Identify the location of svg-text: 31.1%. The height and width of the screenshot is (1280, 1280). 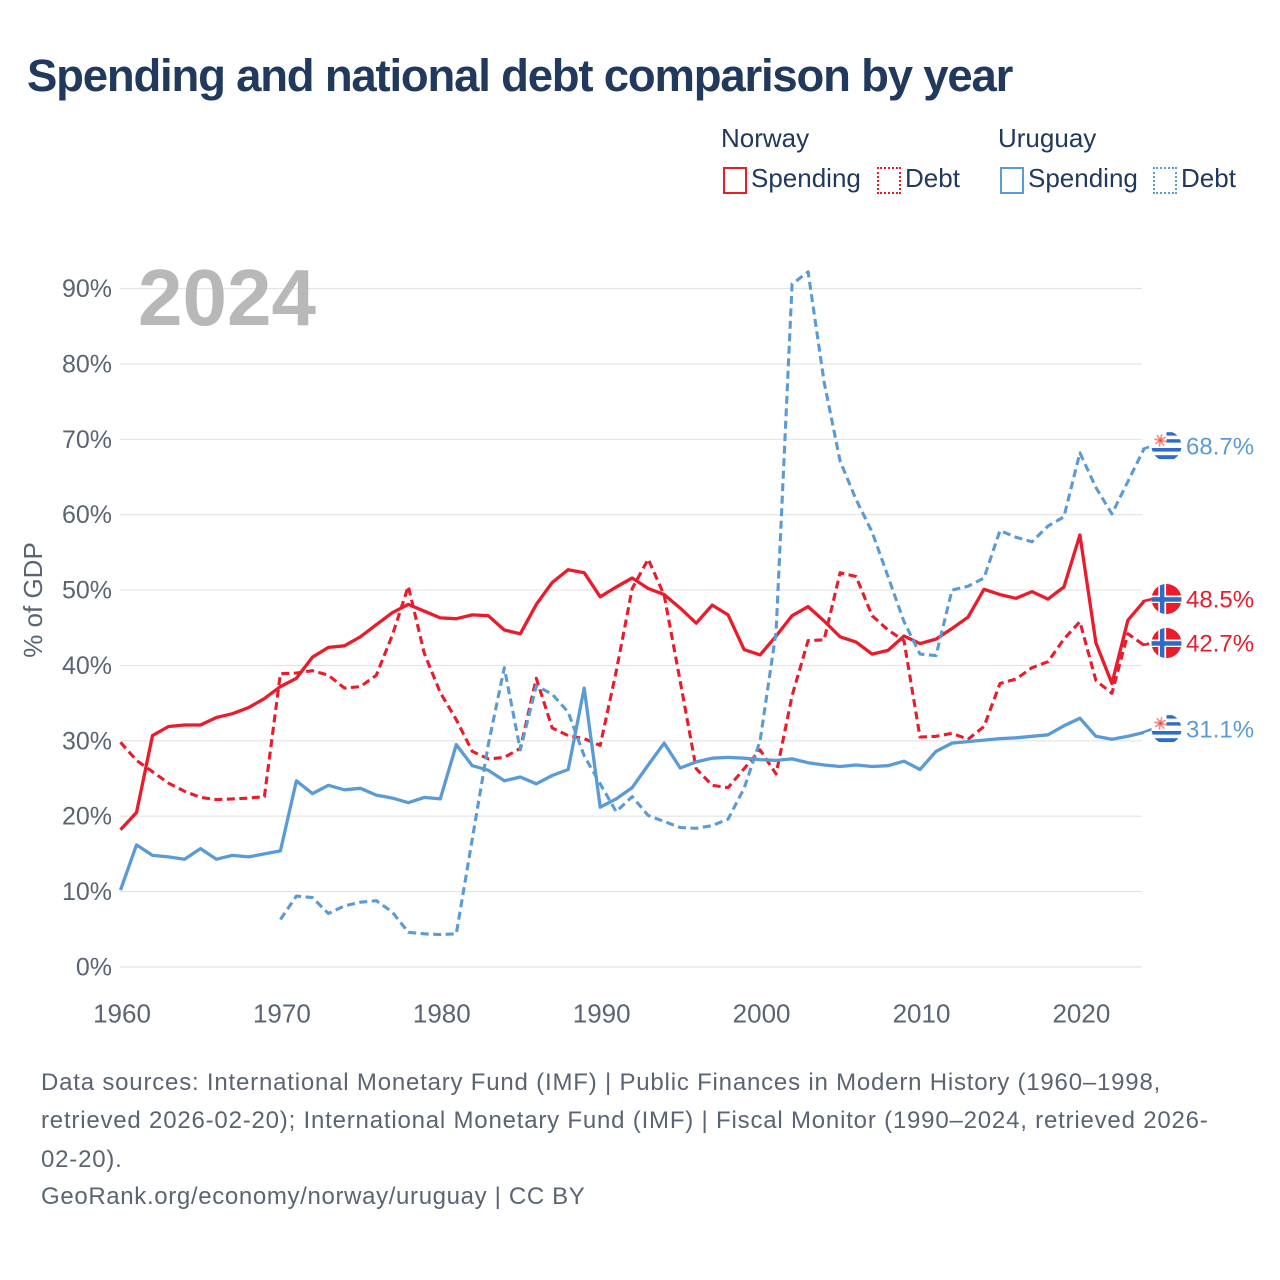
(1220, 730).